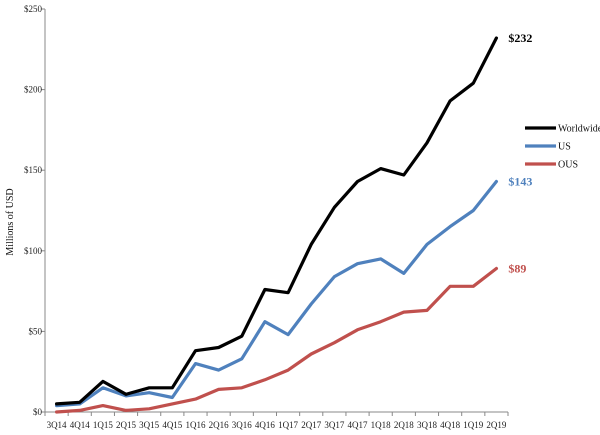 The height and width of the screenshot is (435, 600). Describe the element at coordinates (33, 9) in the screenshot. I see `y-tick-label: $250` at that location.